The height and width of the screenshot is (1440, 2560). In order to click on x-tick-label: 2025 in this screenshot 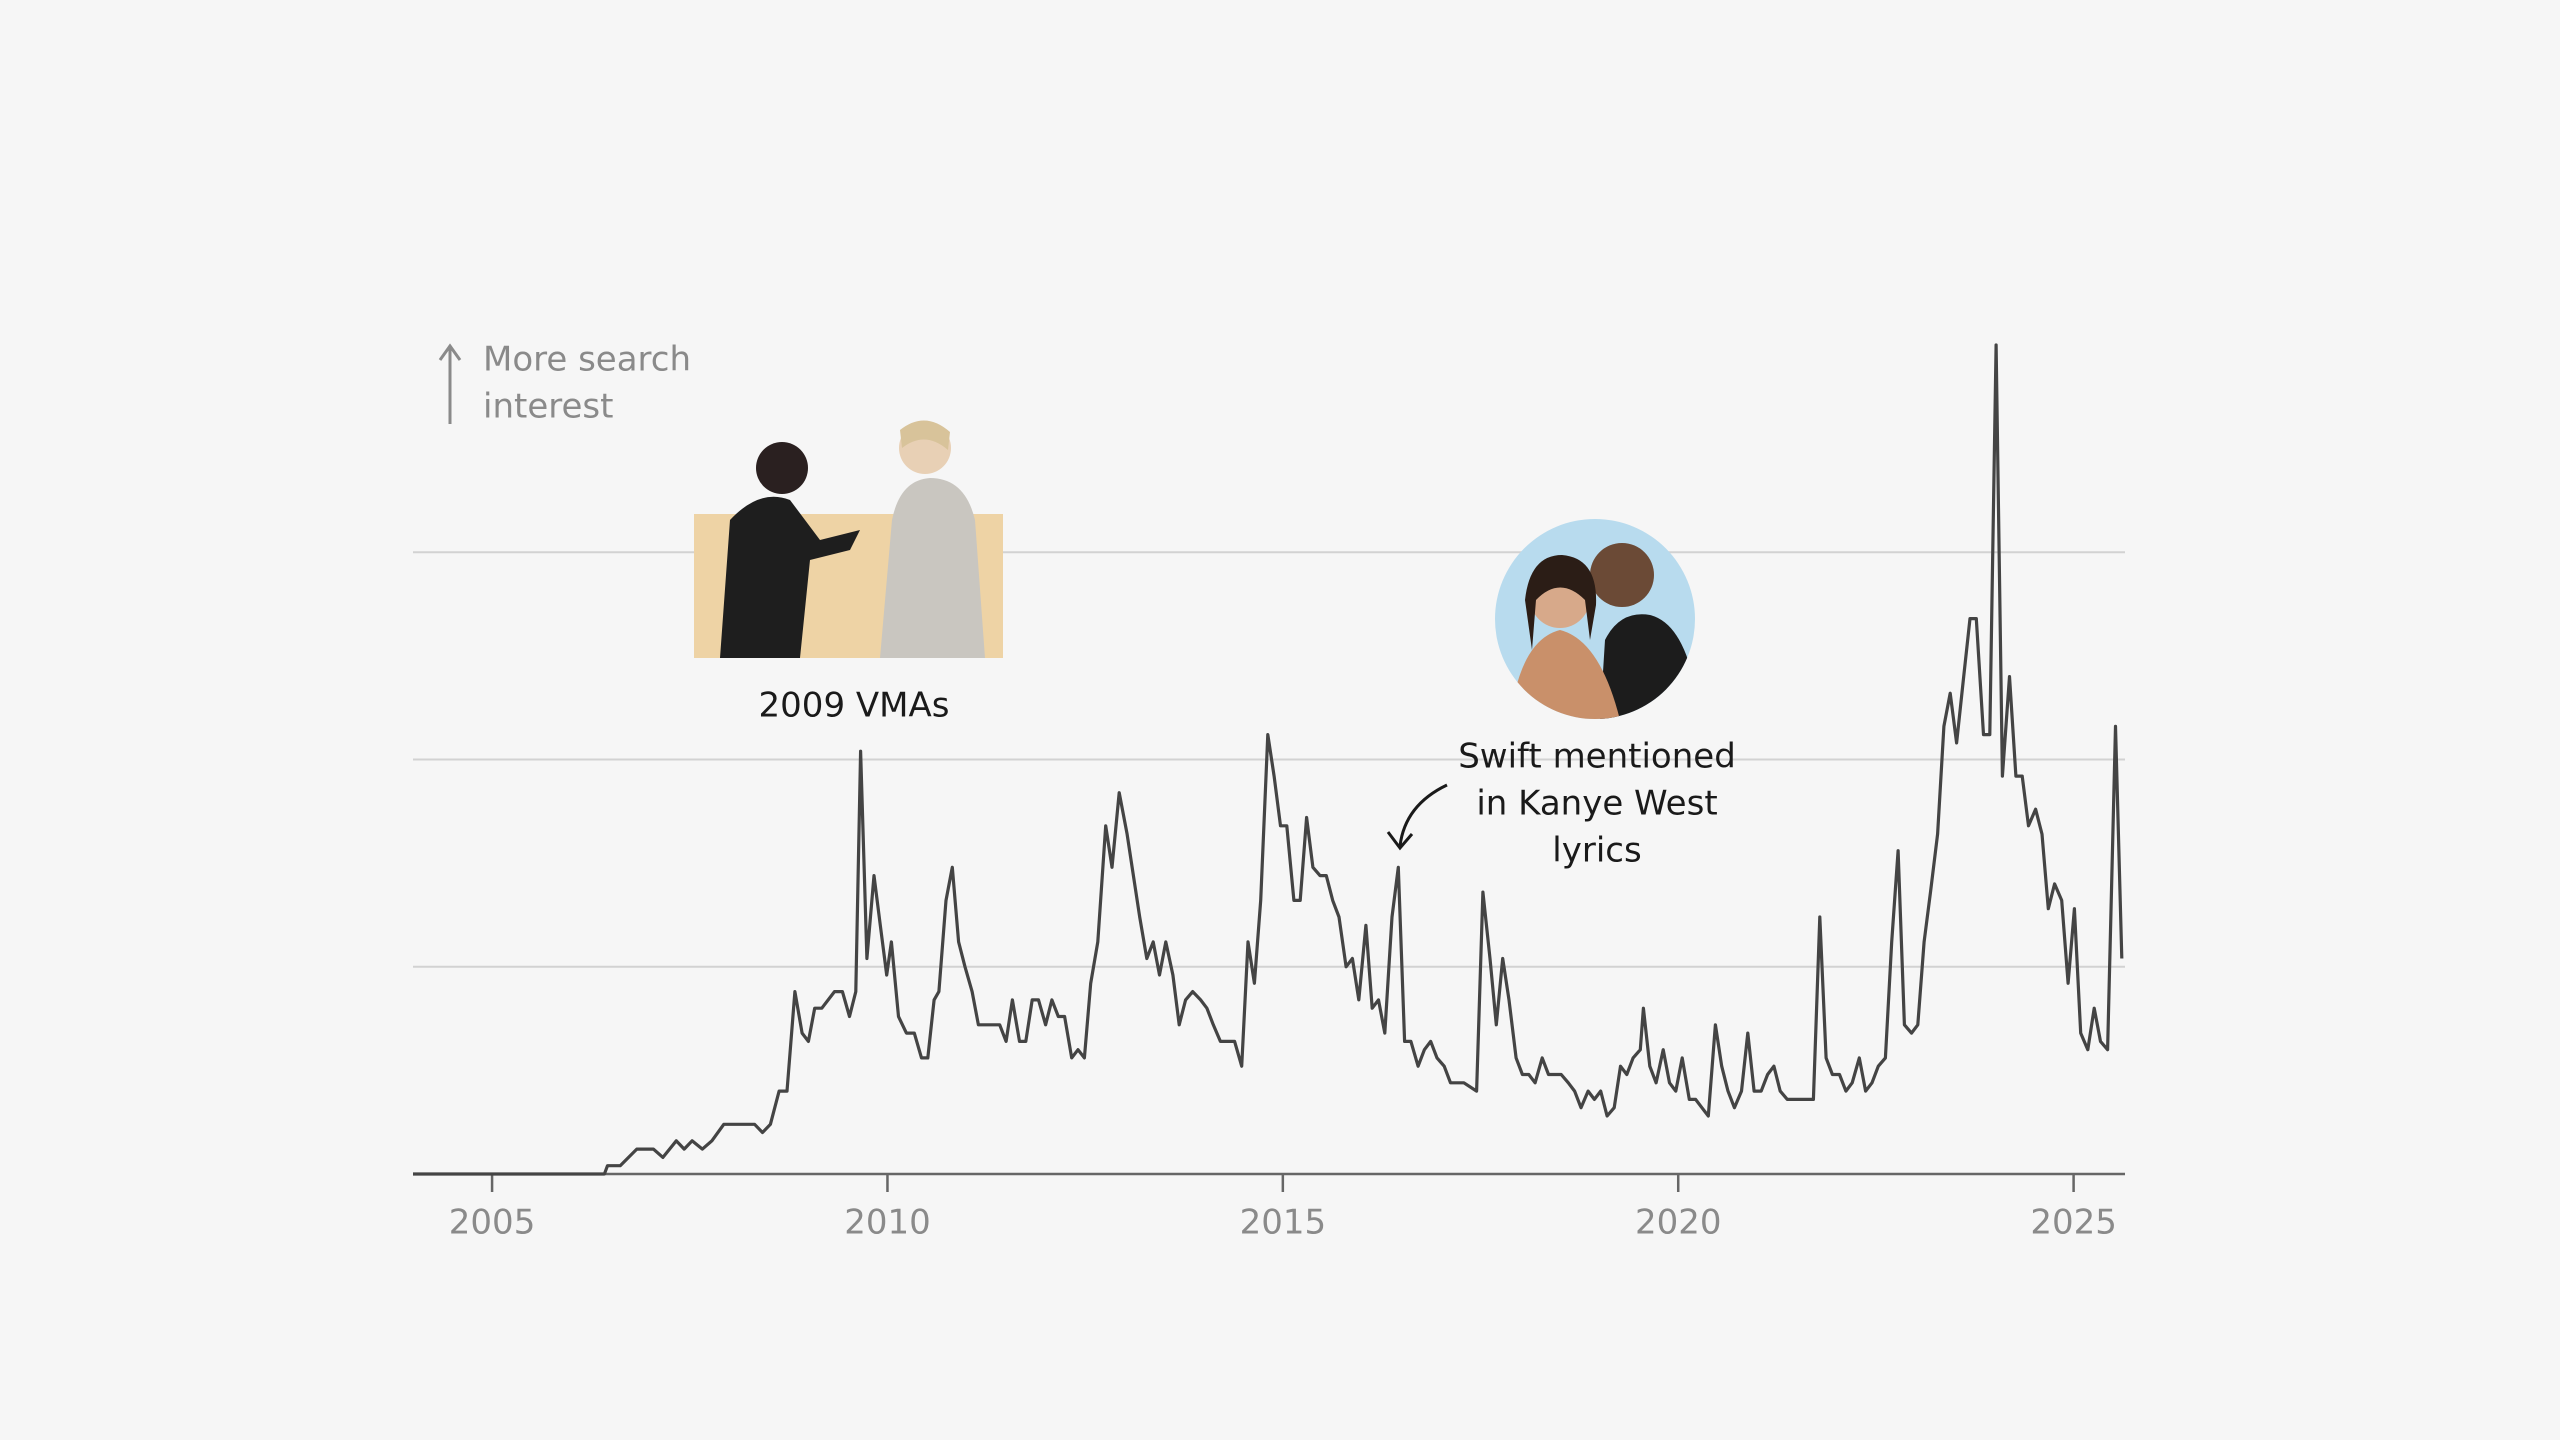, I will do `click(2073, 1223)`.